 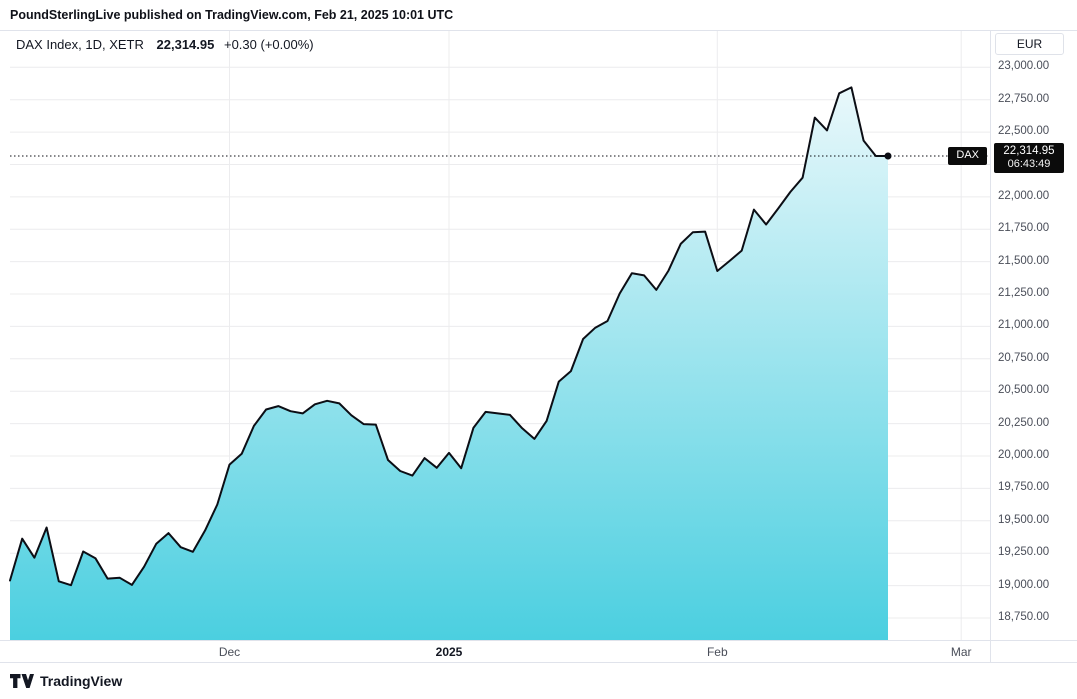 What do you see at coordinates (1029, 151) in the screenshot?
I see `last-price-value: 22,314.95` at bounding box center [1029, 151].